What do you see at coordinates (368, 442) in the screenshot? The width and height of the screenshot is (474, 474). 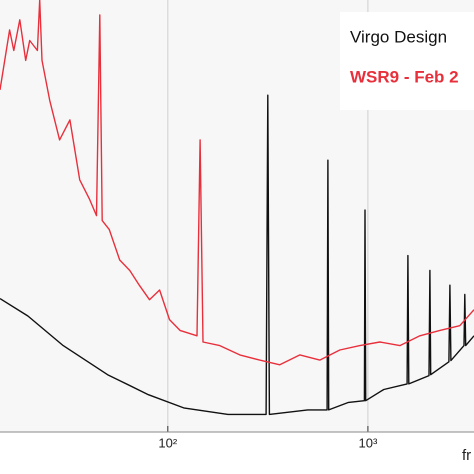 I see `x-tick-label: 10³` at bounding box center [368, 442].